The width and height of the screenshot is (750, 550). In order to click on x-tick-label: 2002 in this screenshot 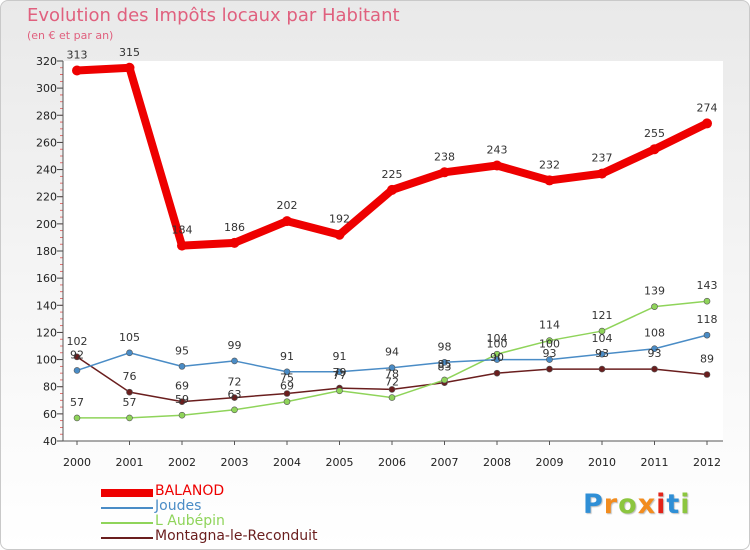, I will do `click(182, 462)`.